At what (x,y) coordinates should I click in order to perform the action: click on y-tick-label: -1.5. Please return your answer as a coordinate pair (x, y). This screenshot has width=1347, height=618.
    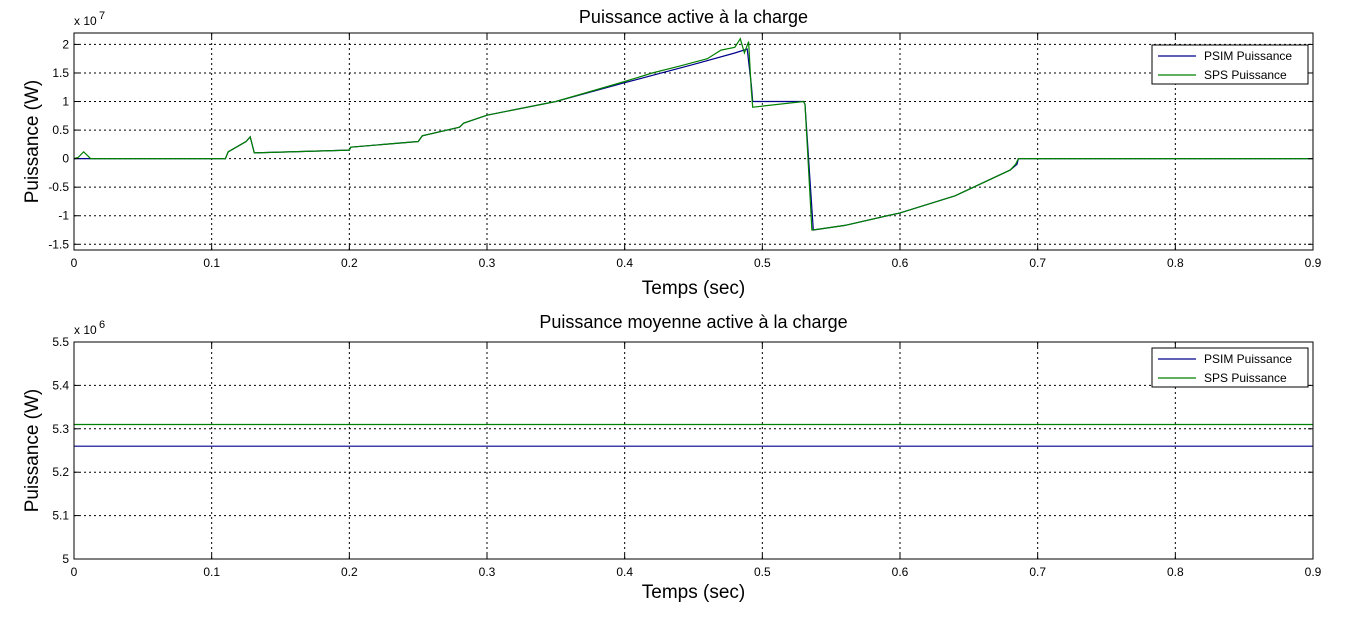
    Looking at the image, I should click on (58, 244).